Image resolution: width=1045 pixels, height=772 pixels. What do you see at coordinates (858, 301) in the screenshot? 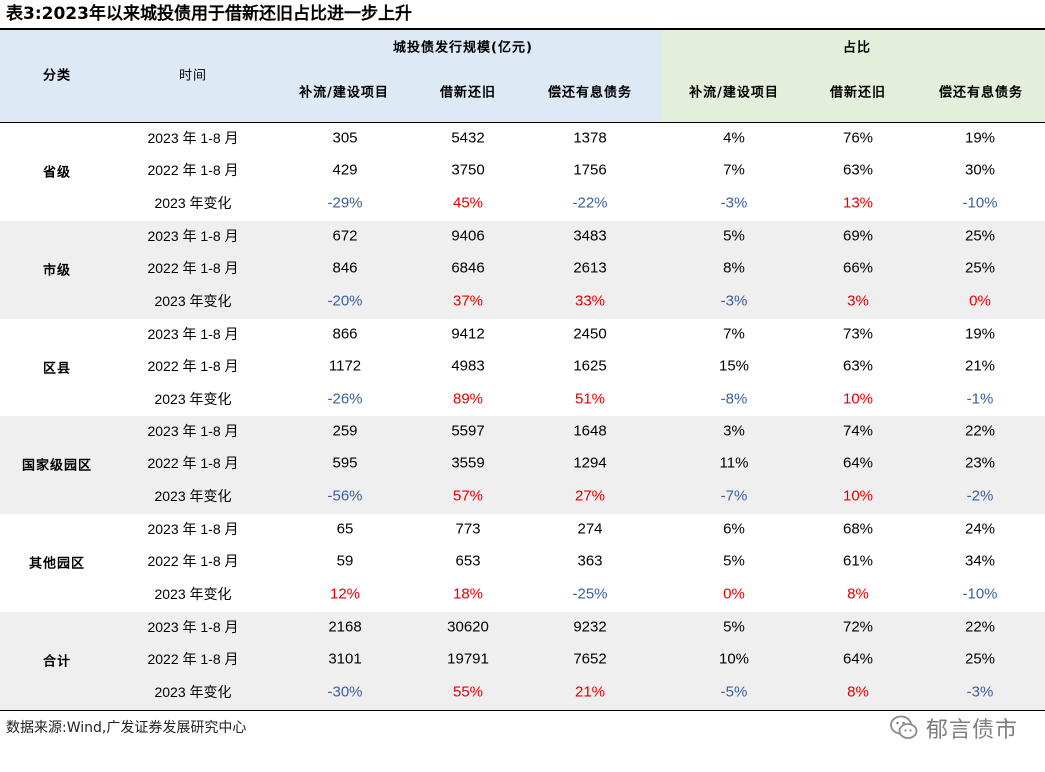
I see `share-col-b-cell: 3%` at bounding box center [858, 301].